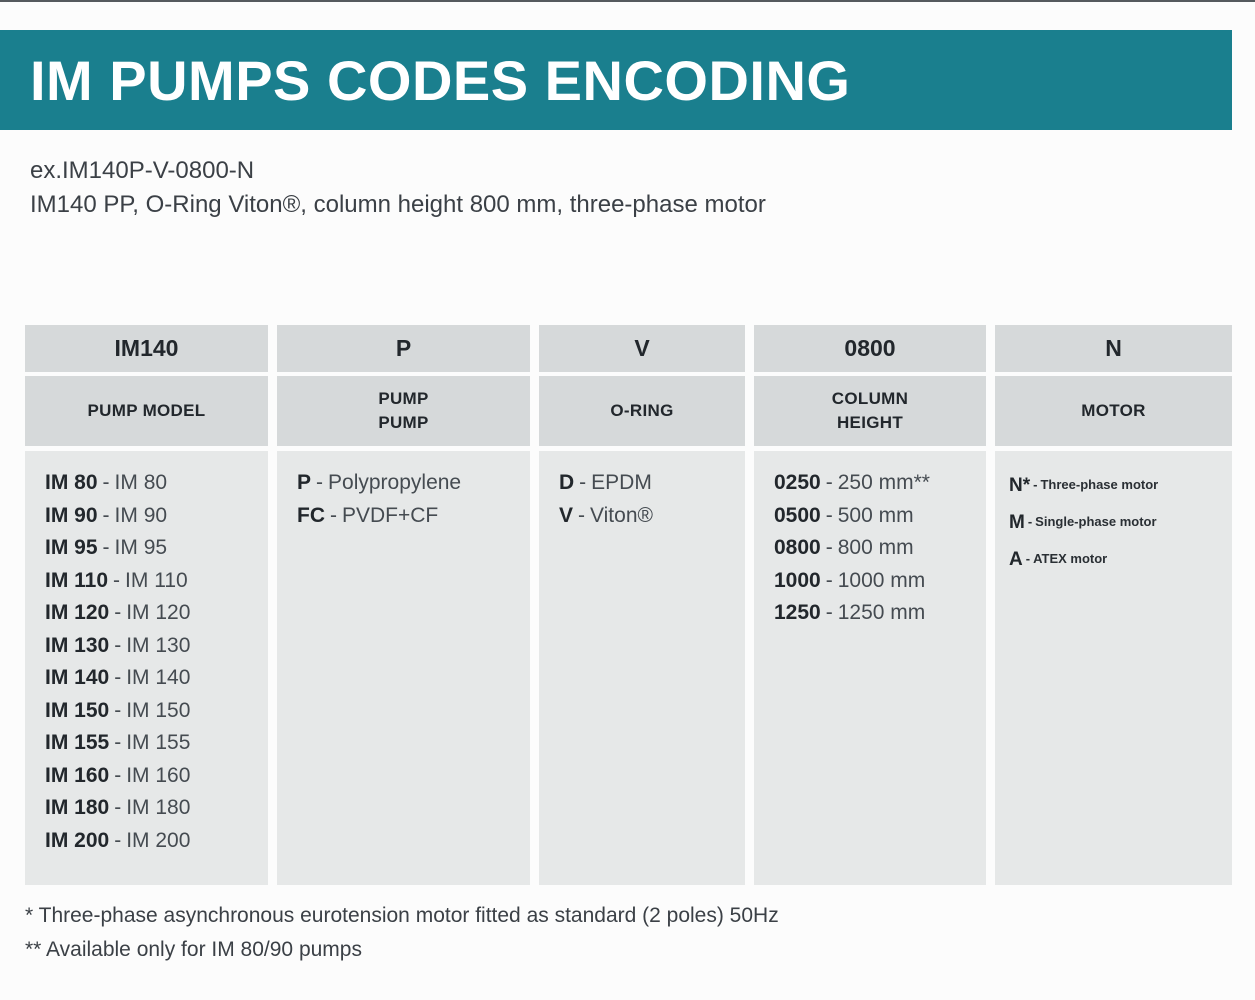 This screenshot has width=1255, height=1000. I want to click on entry-desc: ATEX motor, so click(1070, 558).